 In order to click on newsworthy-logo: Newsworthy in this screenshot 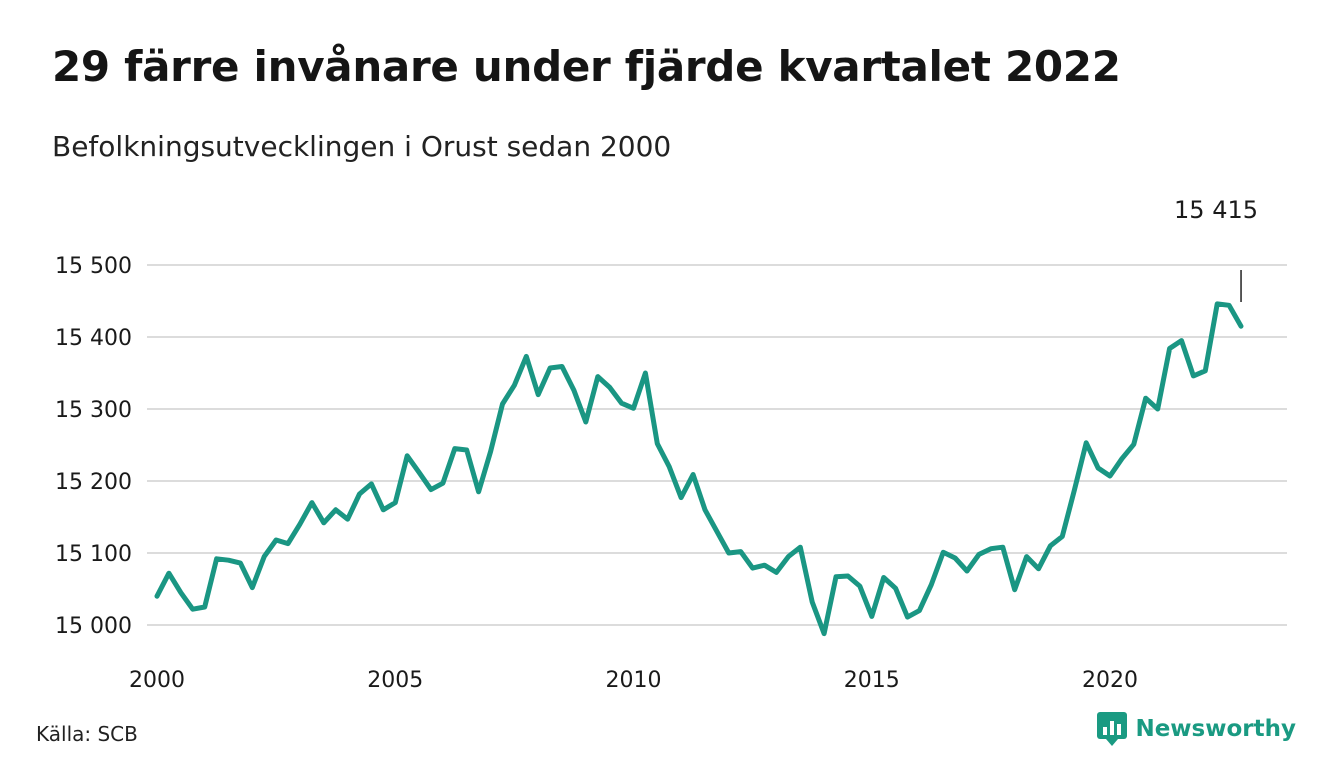, I will do `click(1196, 729)`.